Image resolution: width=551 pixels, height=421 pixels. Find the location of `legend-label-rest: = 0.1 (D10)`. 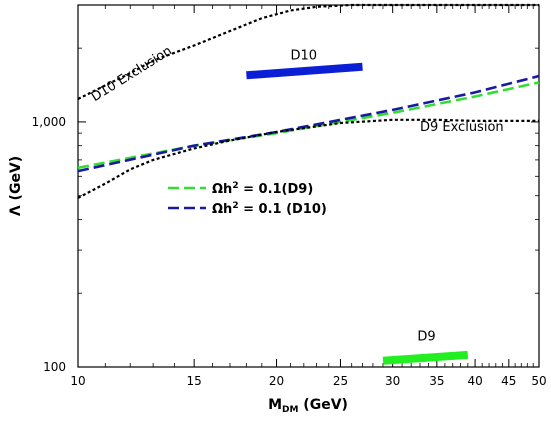

legend-label-rest: = 0.1 (D10) is located at coordinates (283, 209).